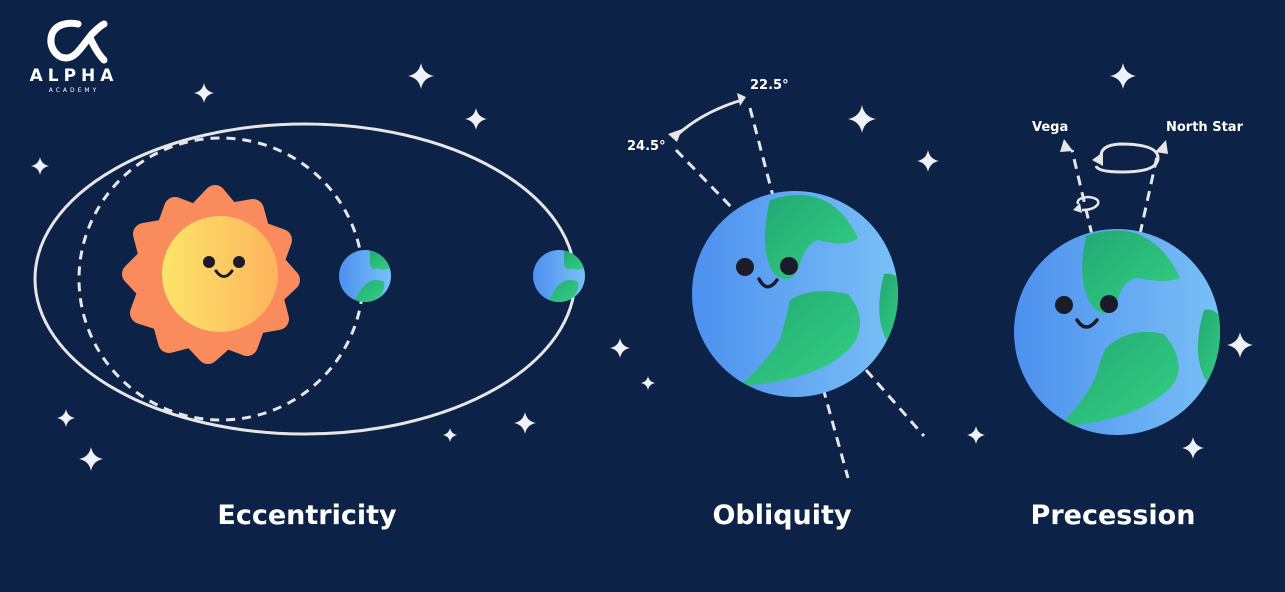 This screenshot has width=1285, height=592. Describe the element at coordinates (307, 515) in the screenshot. I see `caption-eccentricity: Eccentricity` at that location.